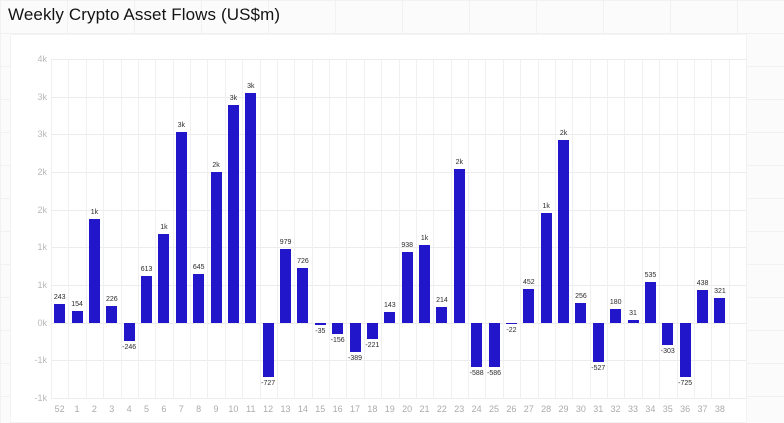 This screenshot has width=784, height=423. I want to click on bar-value-label: 143, so click(389, 305).